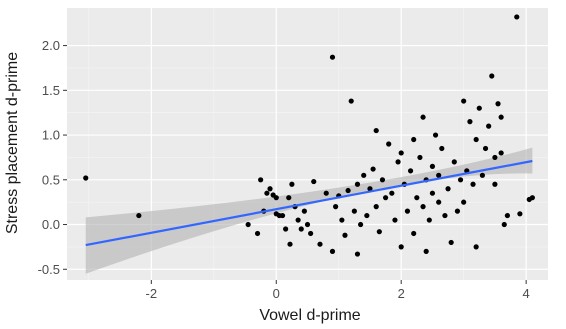  I want to click on x-axis-tick-labels: -2 0 2 4, so click(338, 293).